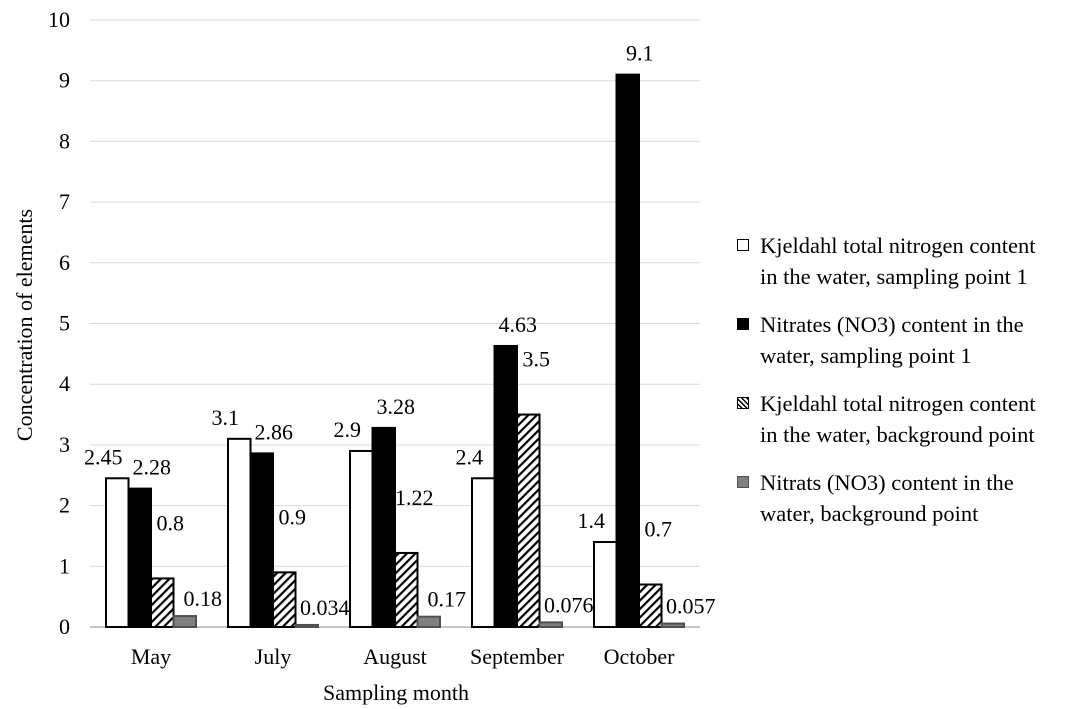 This screenshot has height=709, width=1084. What do you see at coordinates (396, 692) in the screenshot?
I see `x-axis-title: Sampling month` at bounding box center [396, 692].